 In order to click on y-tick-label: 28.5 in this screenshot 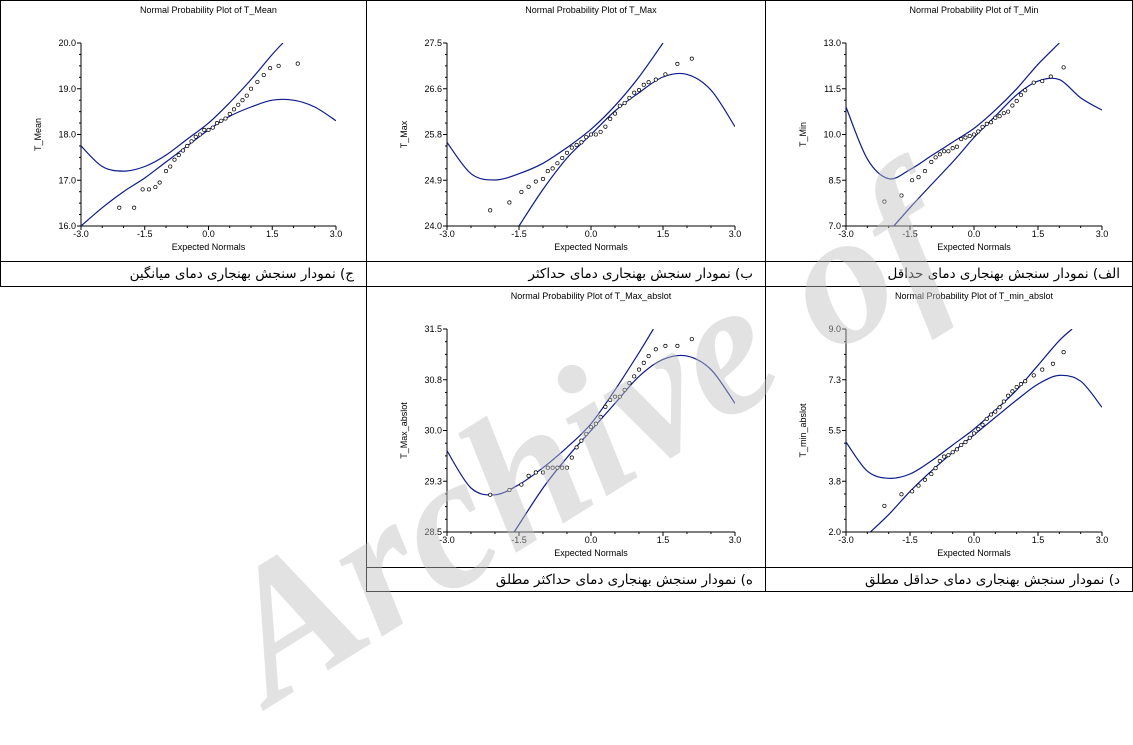, I will do `click(433, 532)`.